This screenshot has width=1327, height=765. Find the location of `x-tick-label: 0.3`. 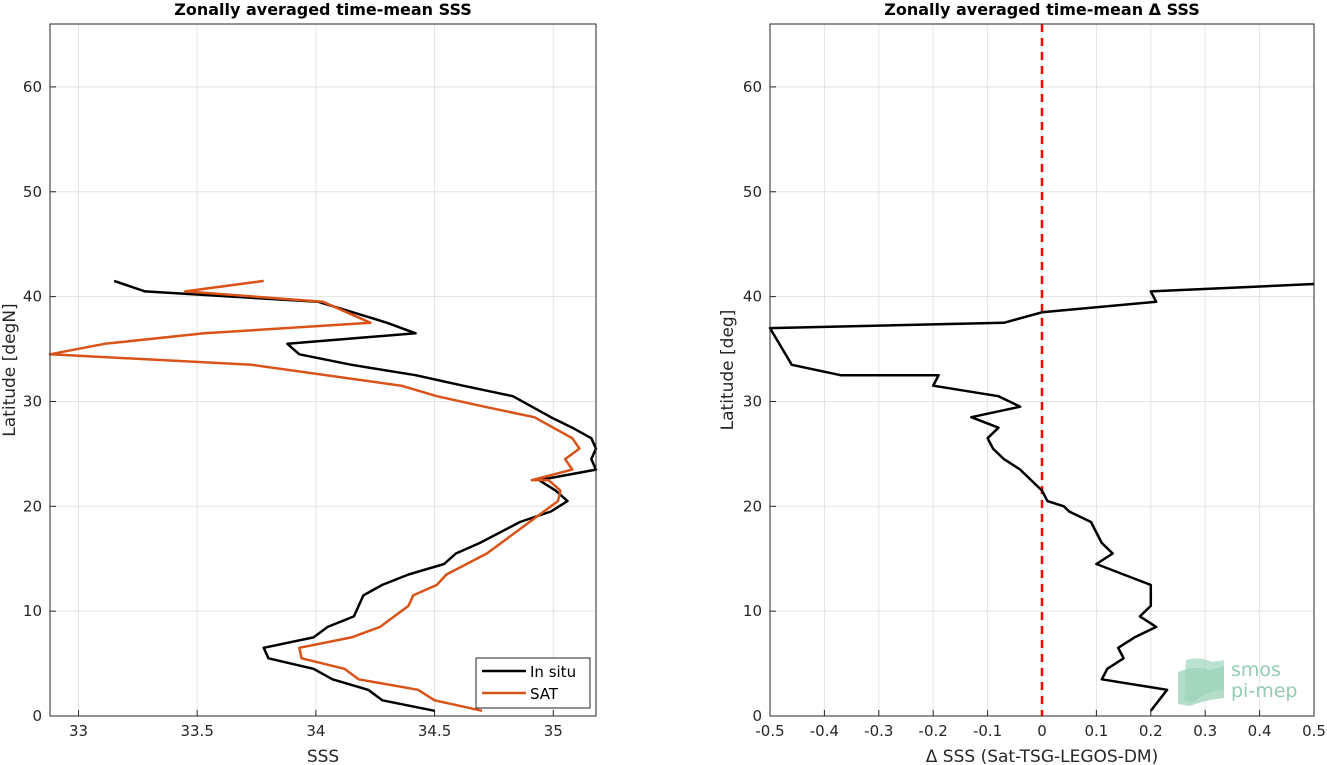

x-tick-label: 0.3 is located at coordinates (1205, 731).